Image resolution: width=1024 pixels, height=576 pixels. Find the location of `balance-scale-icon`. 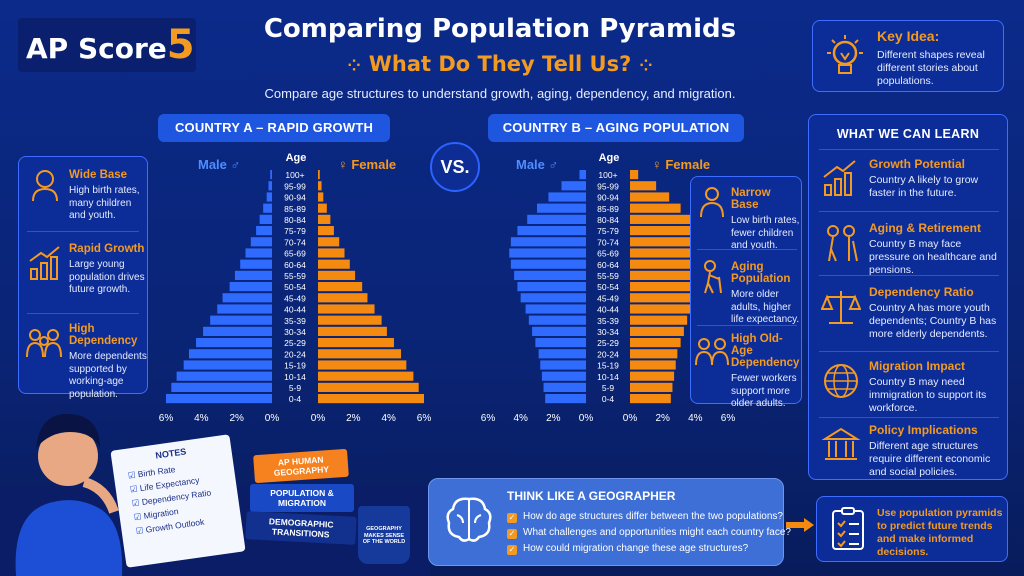

balance-scale-icon is located at coordinates (841, 307).